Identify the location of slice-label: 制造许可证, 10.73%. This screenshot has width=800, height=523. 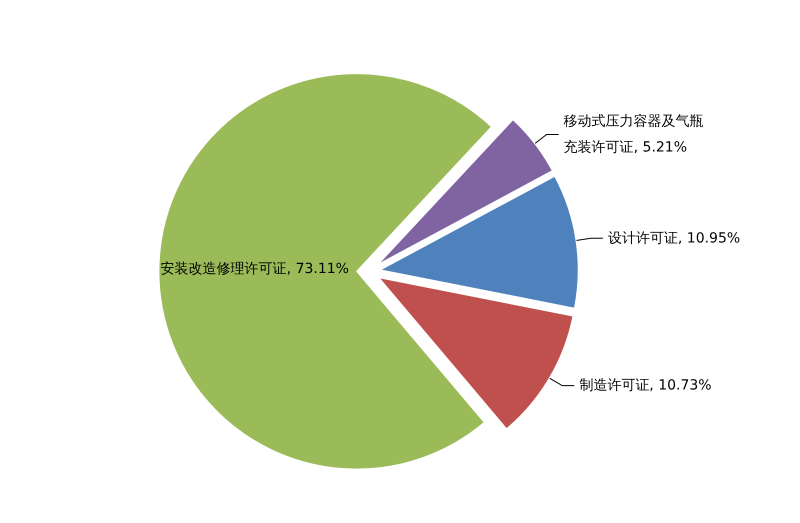
(645, 386).